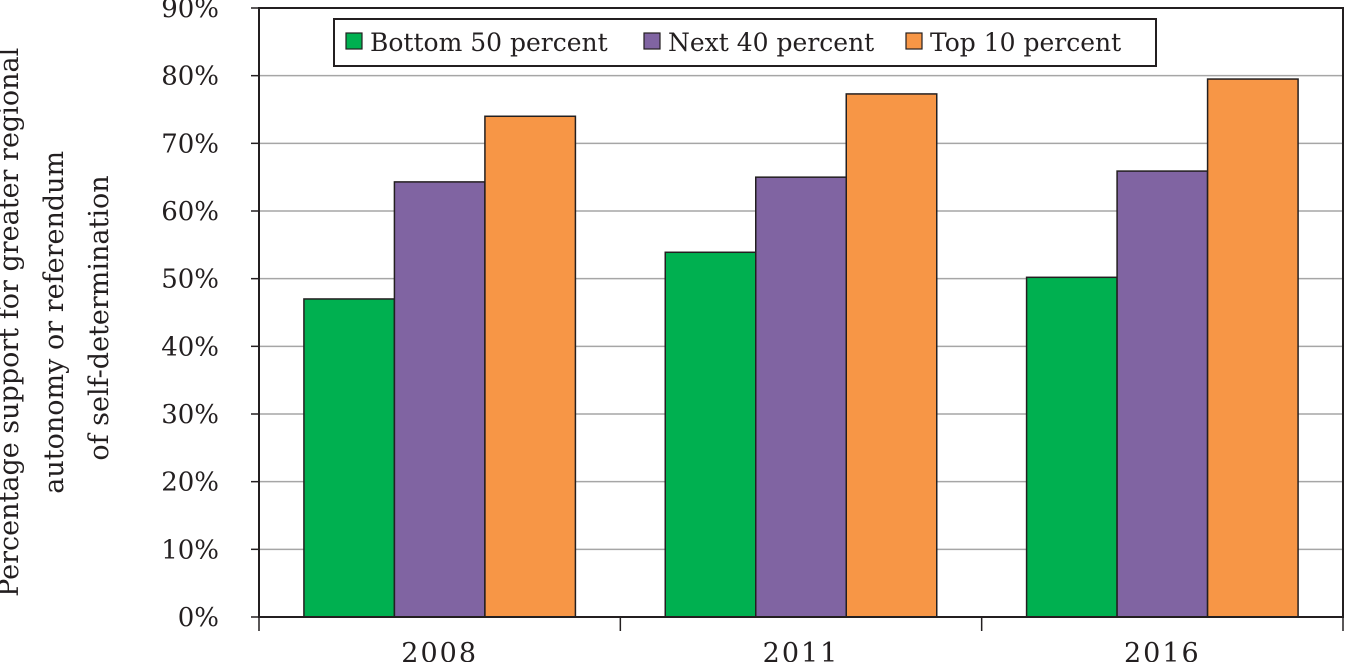  What do you see at coordinates (530, 366) in the screenshot?
I see `bar-top-10-percent-2008` at bounding box center [530, 366].